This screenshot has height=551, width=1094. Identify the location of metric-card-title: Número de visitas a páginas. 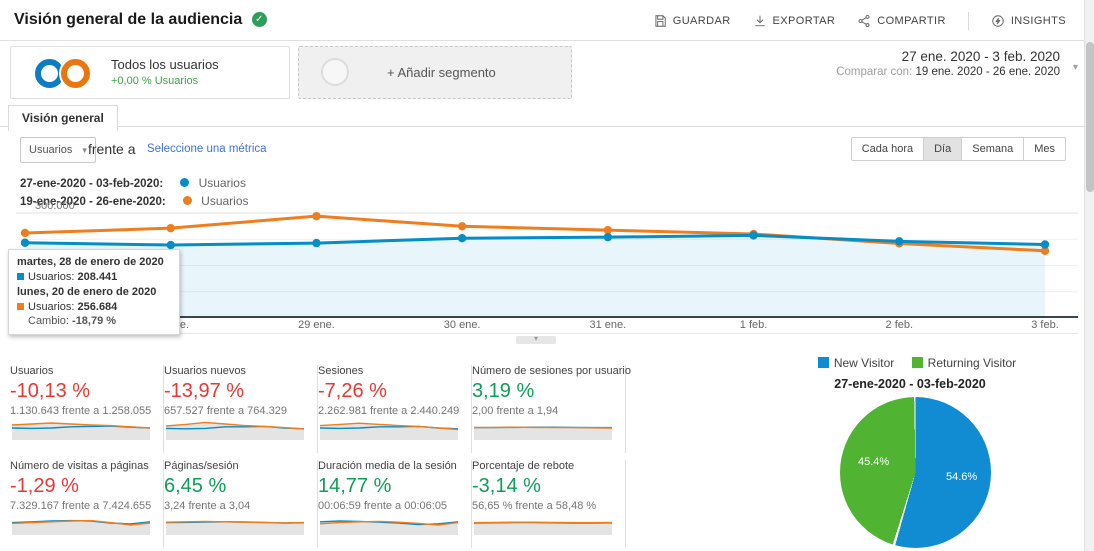
(79, 466).